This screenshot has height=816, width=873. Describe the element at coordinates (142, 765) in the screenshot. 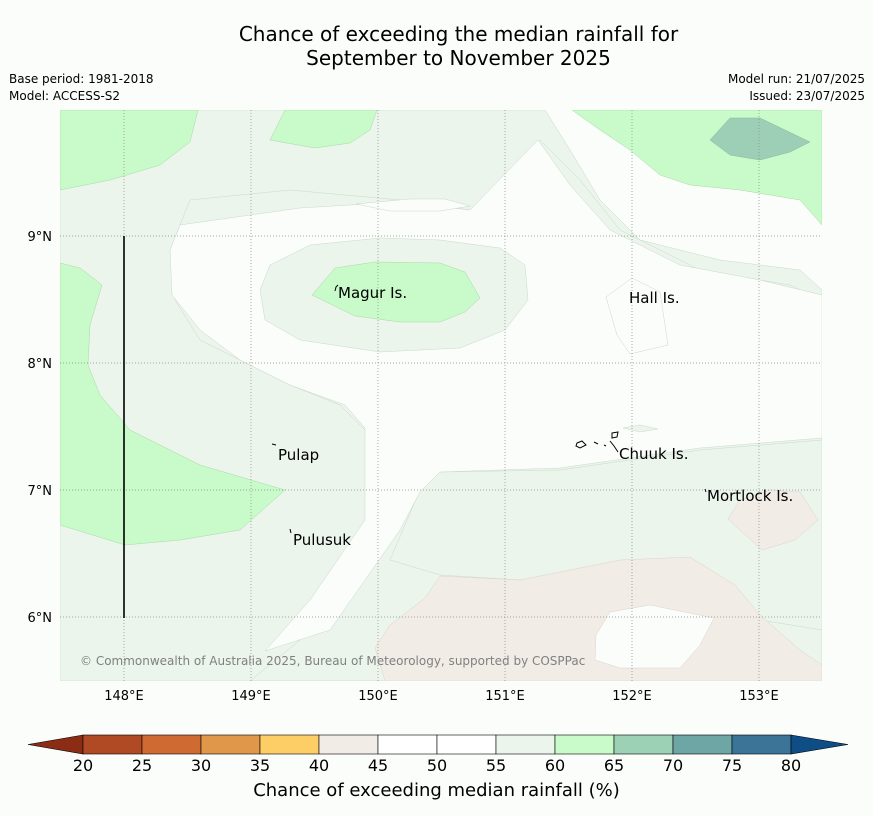

I see `colorbar-tick-label: 25` at that location.